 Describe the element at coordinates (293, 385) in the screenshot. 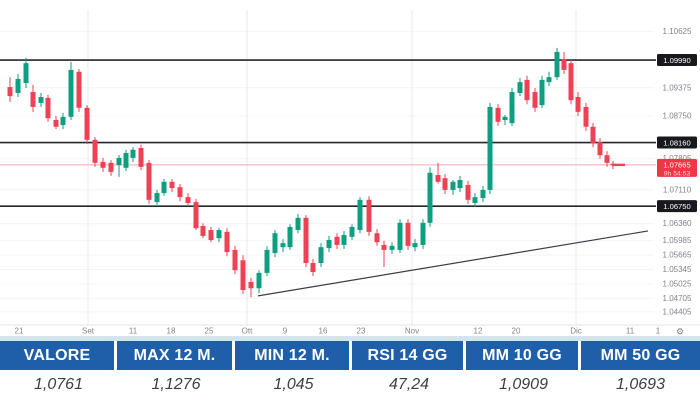

I see `table-value-cell: 1,045` at that location.